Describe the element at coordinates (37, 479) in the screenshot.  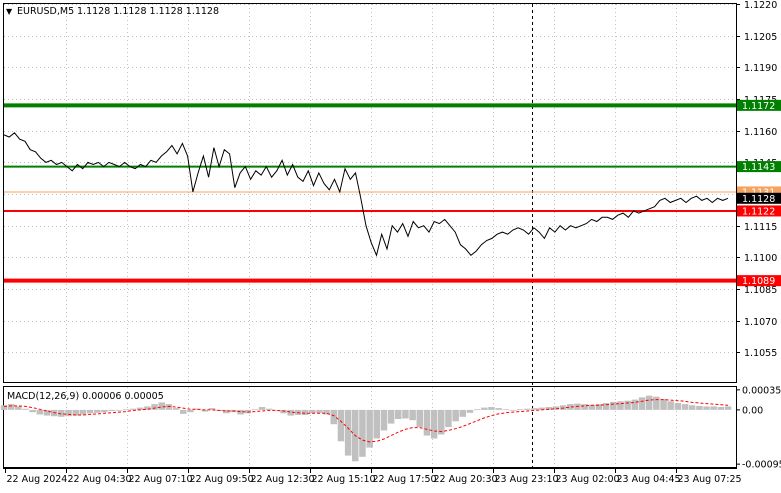
I see `x-tick-label: 22 Aug 2024` at that location.